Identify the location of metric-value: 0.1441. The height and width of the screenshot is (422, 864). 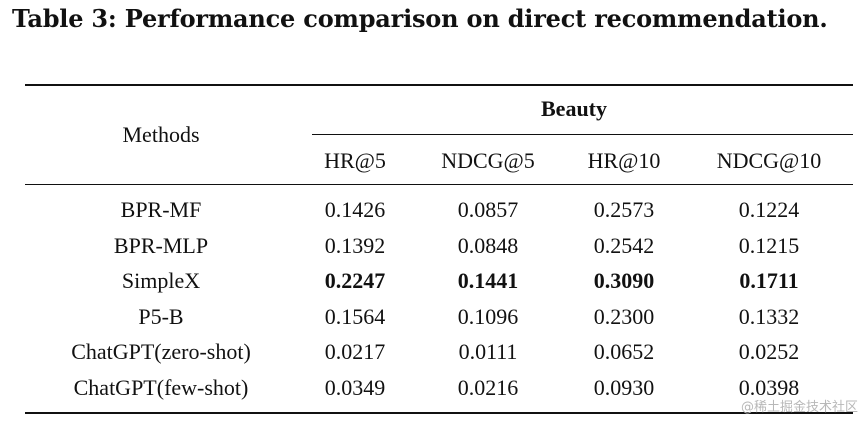
(488, 280).